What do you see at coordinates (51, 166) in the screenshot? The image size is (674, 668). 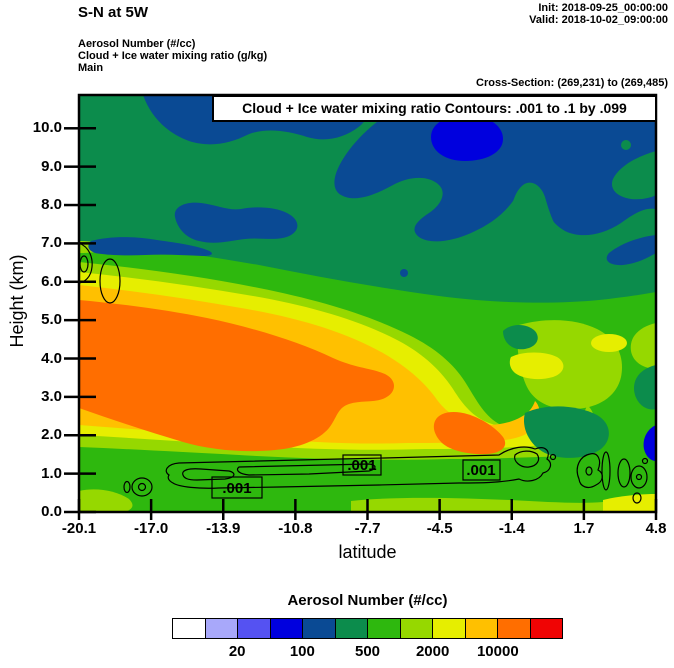 I see `y-tick-label: 9.0` at bounding box center [51, 166].